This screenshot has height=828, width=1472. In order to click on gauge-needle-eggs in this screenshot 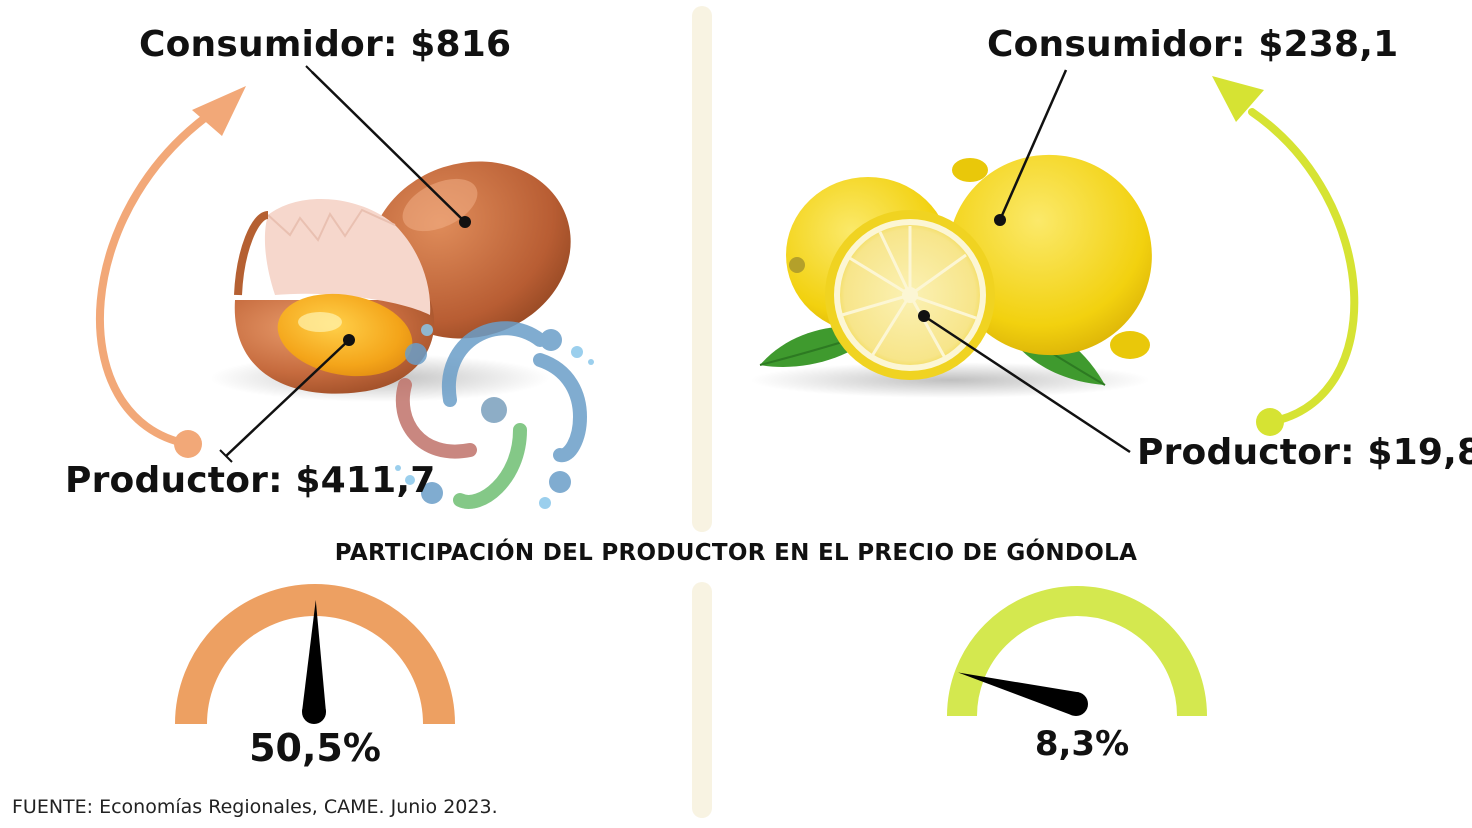, I will do `click(314, 662)`.